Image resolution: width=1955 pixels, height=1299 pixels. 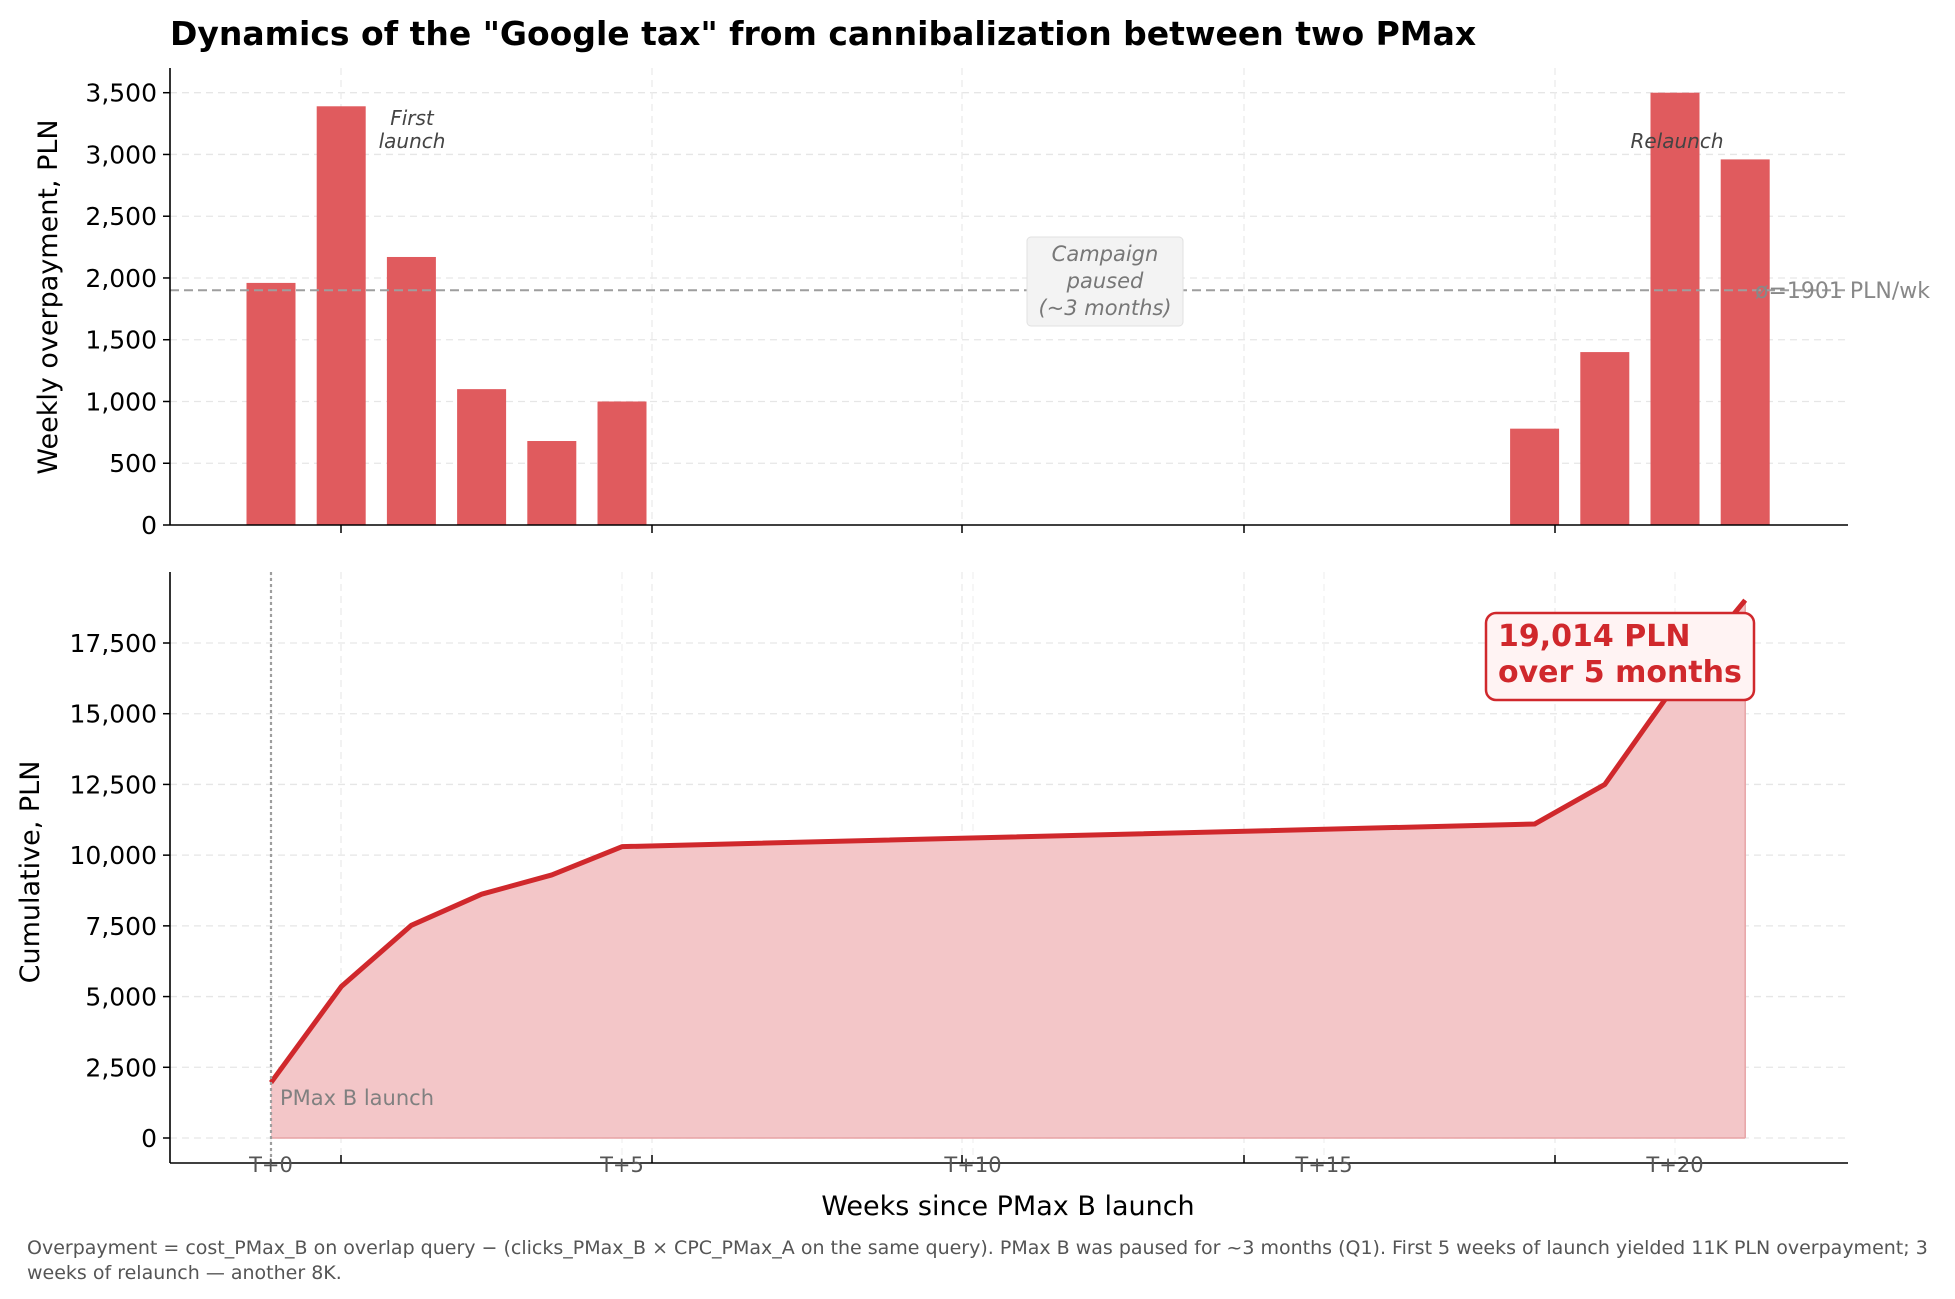 What do you see at coordinates (1594, 636) in the screenshot?
I see `total-callout-text: 19,014 PLN` at bounding box center [1594, 636].